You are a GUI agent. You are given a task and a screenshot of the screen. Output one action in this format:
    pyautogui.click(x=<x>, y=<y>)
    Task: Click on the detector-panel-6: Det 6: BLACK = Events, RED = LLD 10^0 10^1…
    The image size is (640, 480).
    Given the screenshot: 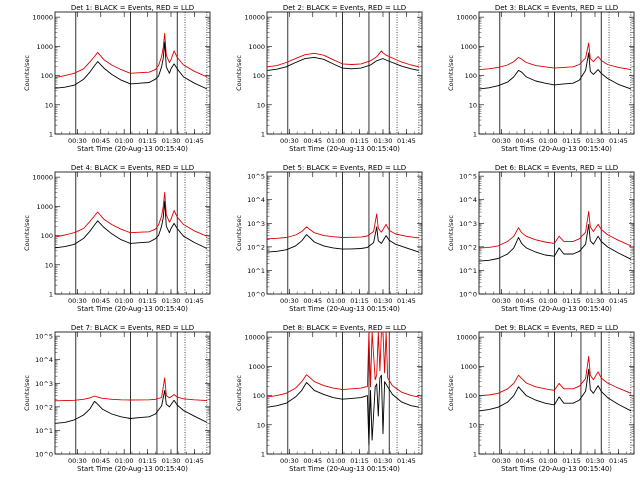 What is the action you would take?
    pyautogui.click(x=541, y=238)
    